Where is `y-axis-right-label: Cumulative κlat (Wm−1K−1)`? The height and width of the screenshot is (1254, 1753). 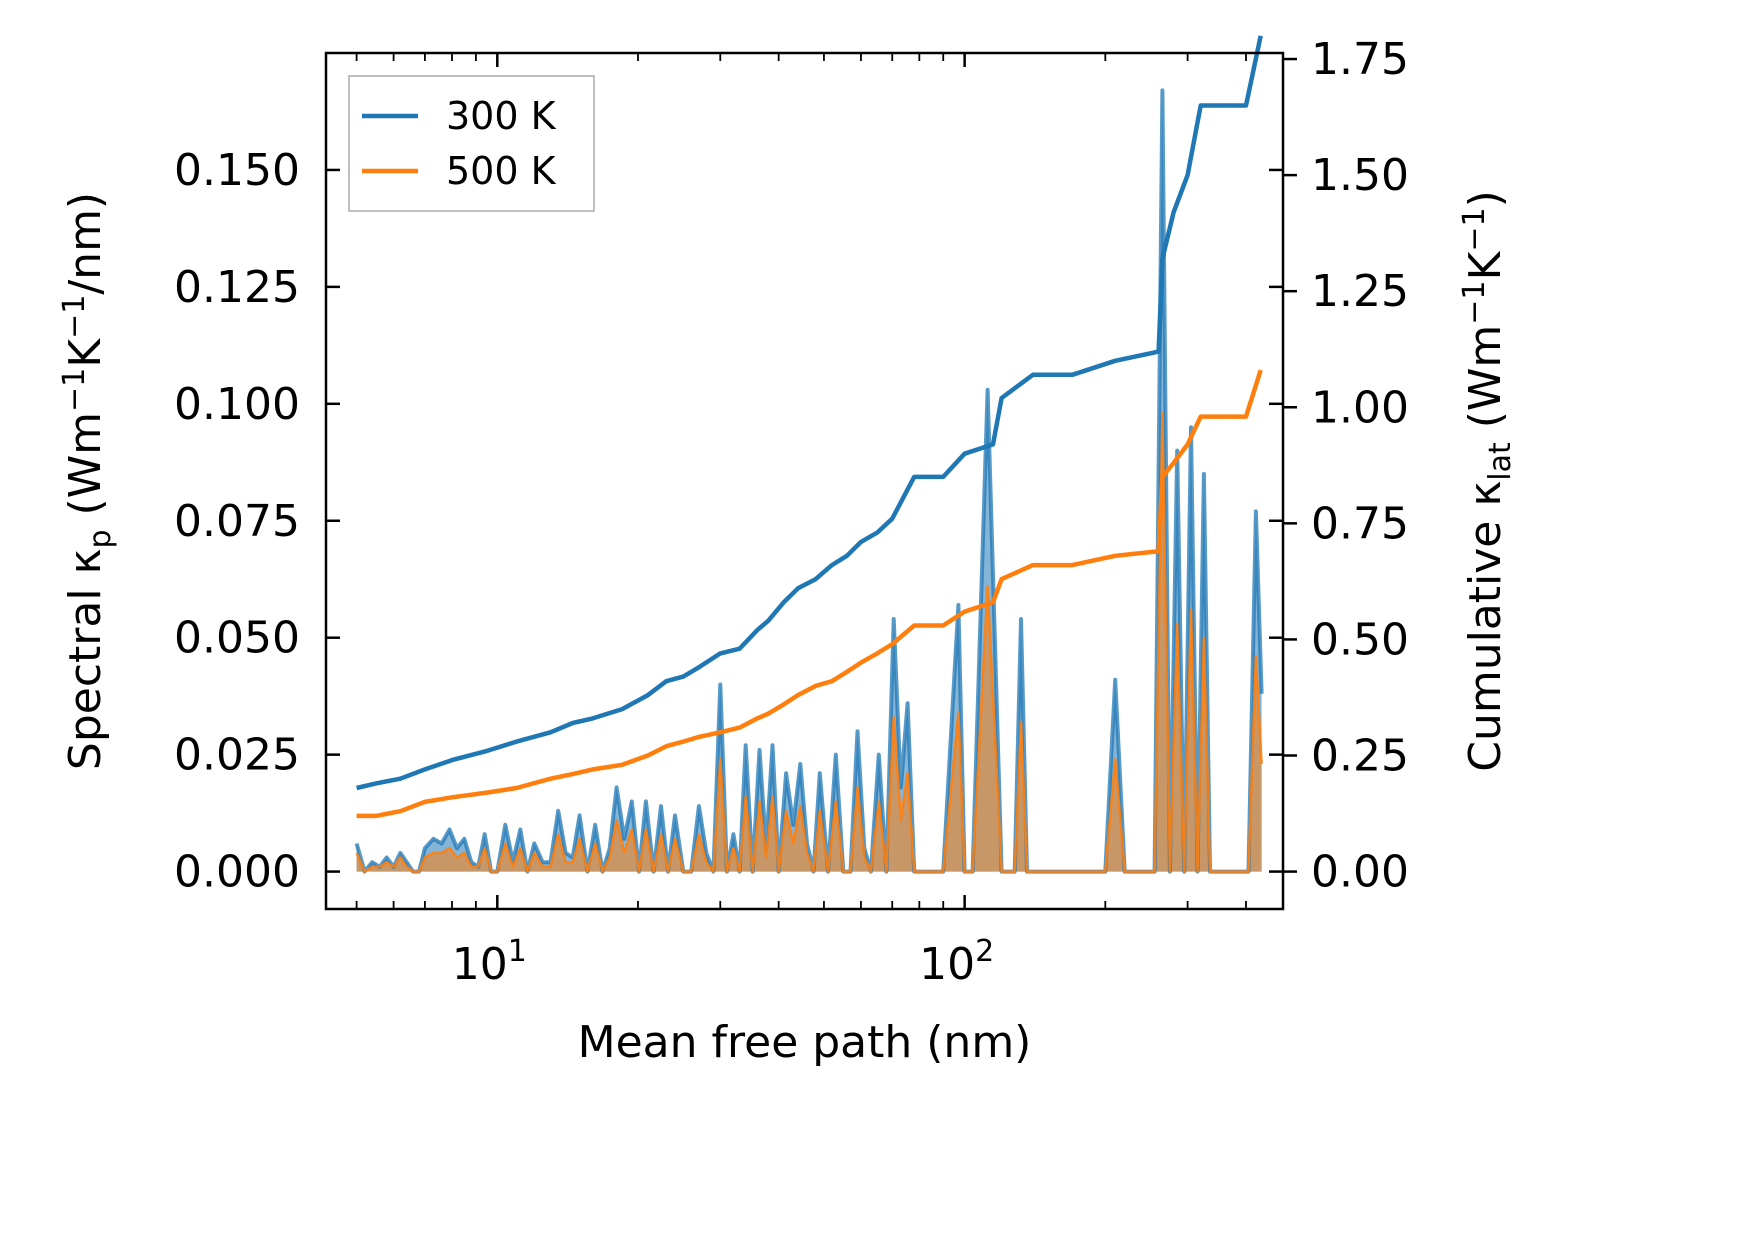 y-axis-right-label: Cumulative κlat (Wm−1K−1) is located at coordinates (1487, 481).